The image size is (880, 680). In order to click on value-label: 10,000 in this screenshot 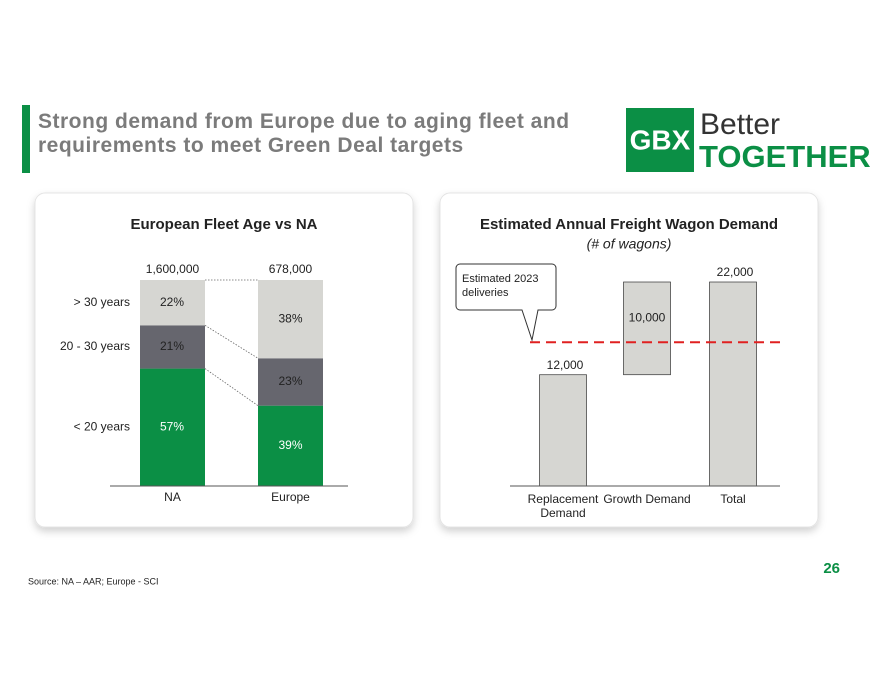, I will do `click(647, 318)`.